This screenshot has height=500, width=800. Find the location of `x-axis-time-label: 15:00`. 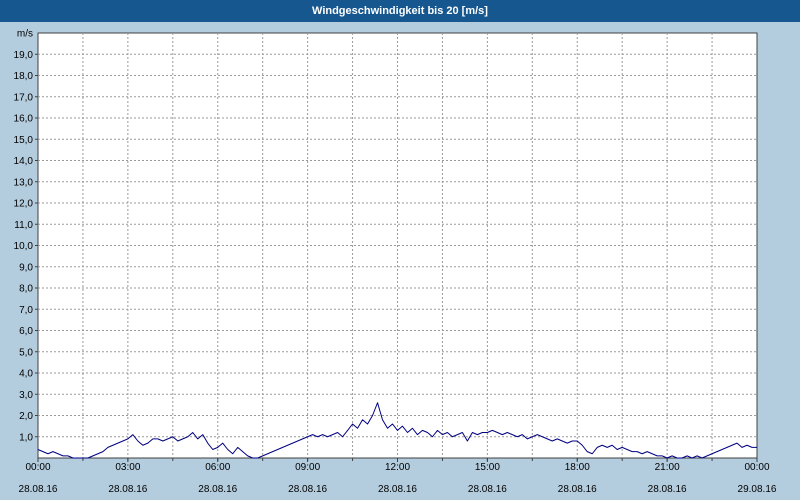

x-axis-time-label: 15:00 is located at coordinates (487, 467).